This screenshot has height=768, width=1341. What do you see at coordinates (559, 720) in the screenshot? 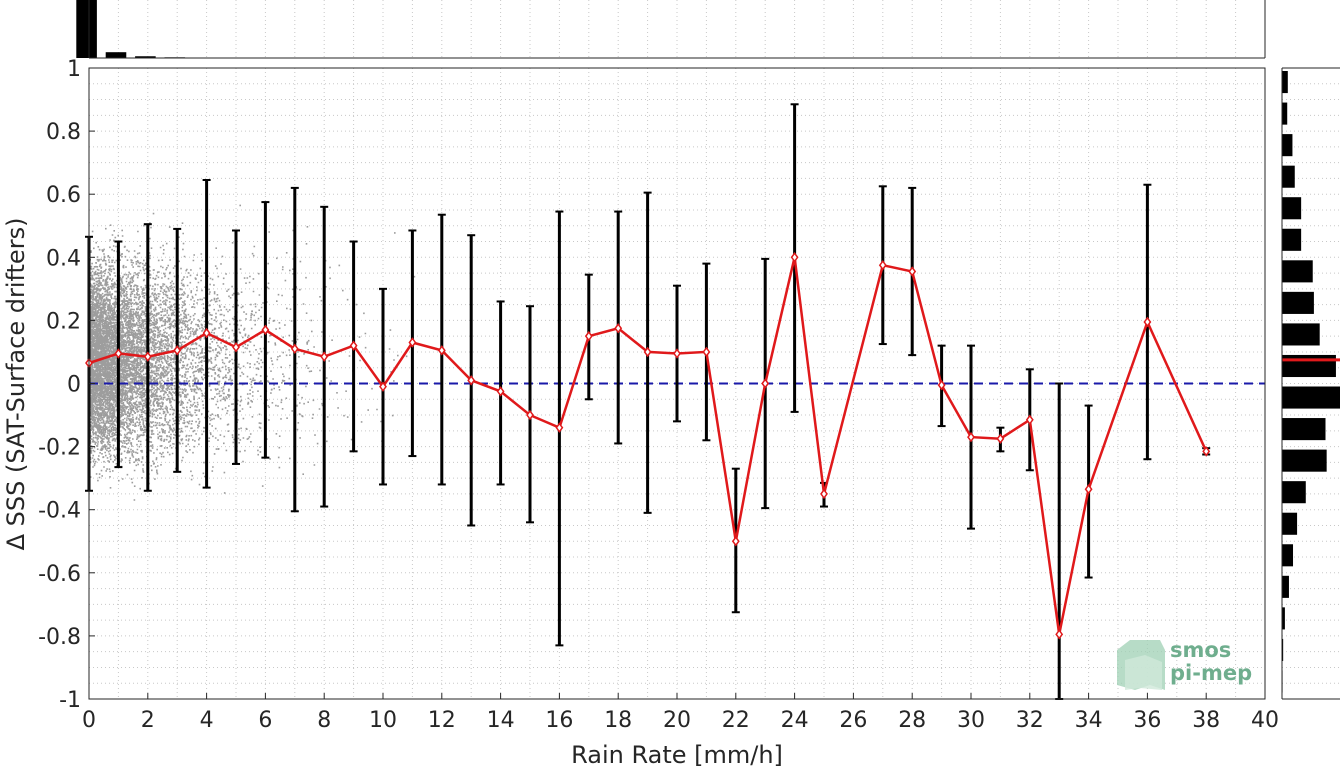
I see `x-tick-label: 16` at bounding box center [559, 720].